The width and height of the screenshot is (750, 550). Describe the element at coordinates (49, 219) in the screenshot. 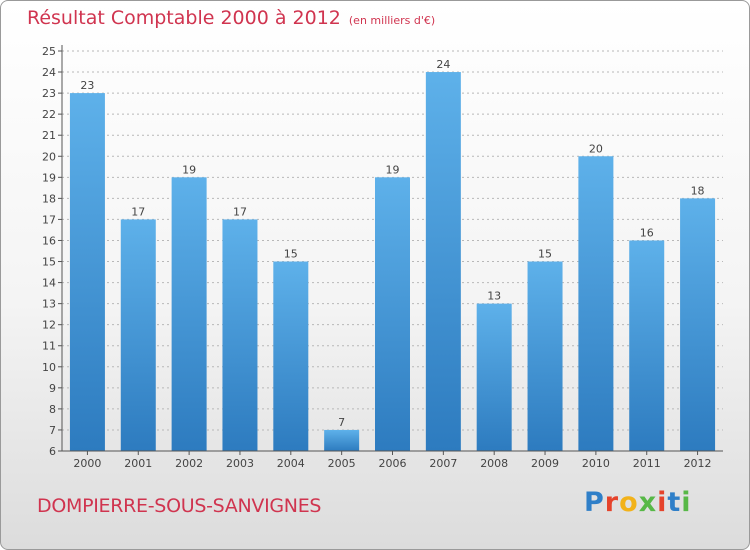

I see `y-tick-label: 17` at that location.